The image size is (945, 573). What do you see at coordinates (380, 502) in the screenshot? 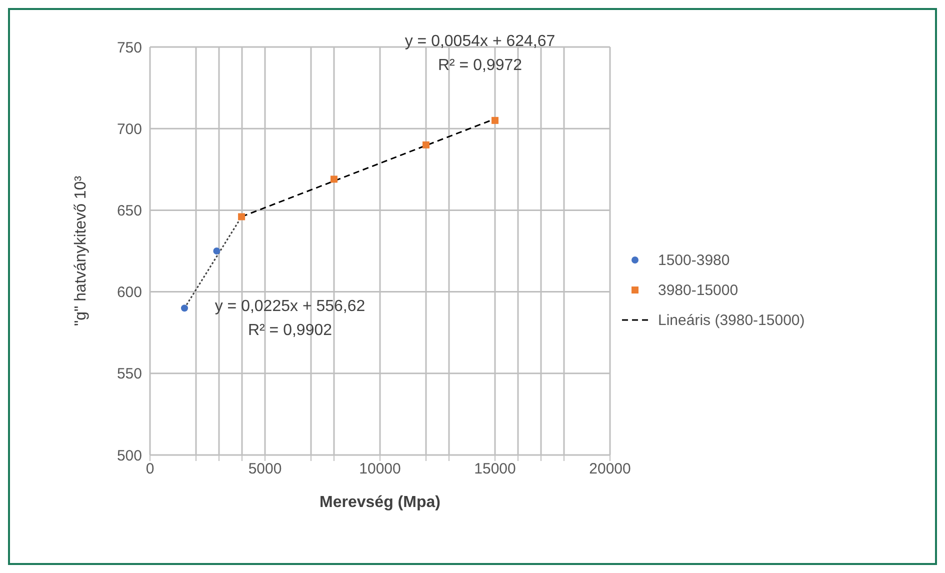
I see `x-axis-title: Merevség (Mpa)` at bounding box center [380, 502].